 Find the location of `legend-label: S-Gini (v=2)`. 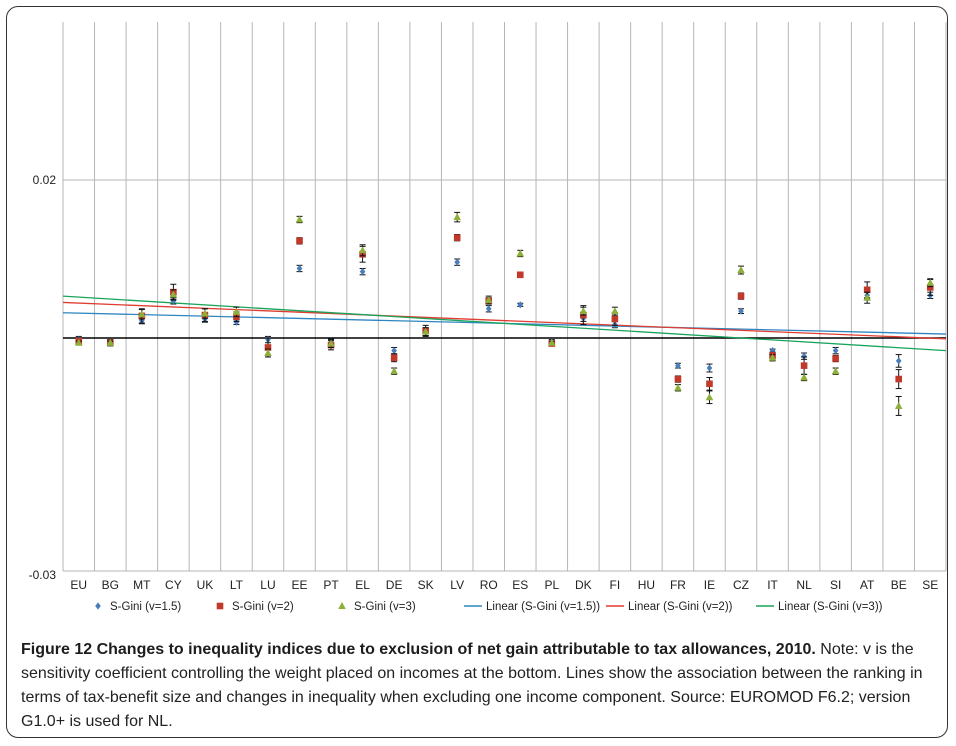

legend-label: S-Gini (v=2) is located at coordinates (263, 607).